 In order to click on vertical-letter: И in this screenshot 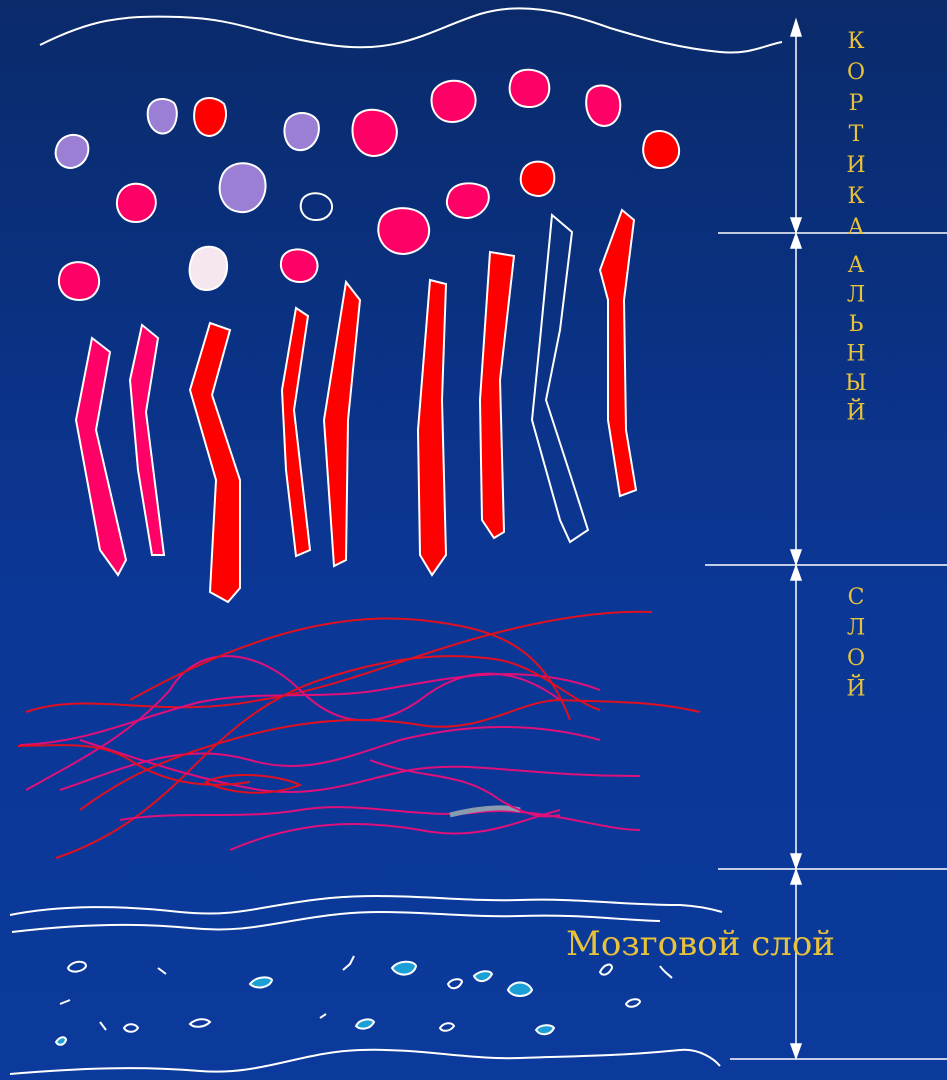, I will do `click(855, 165)`.